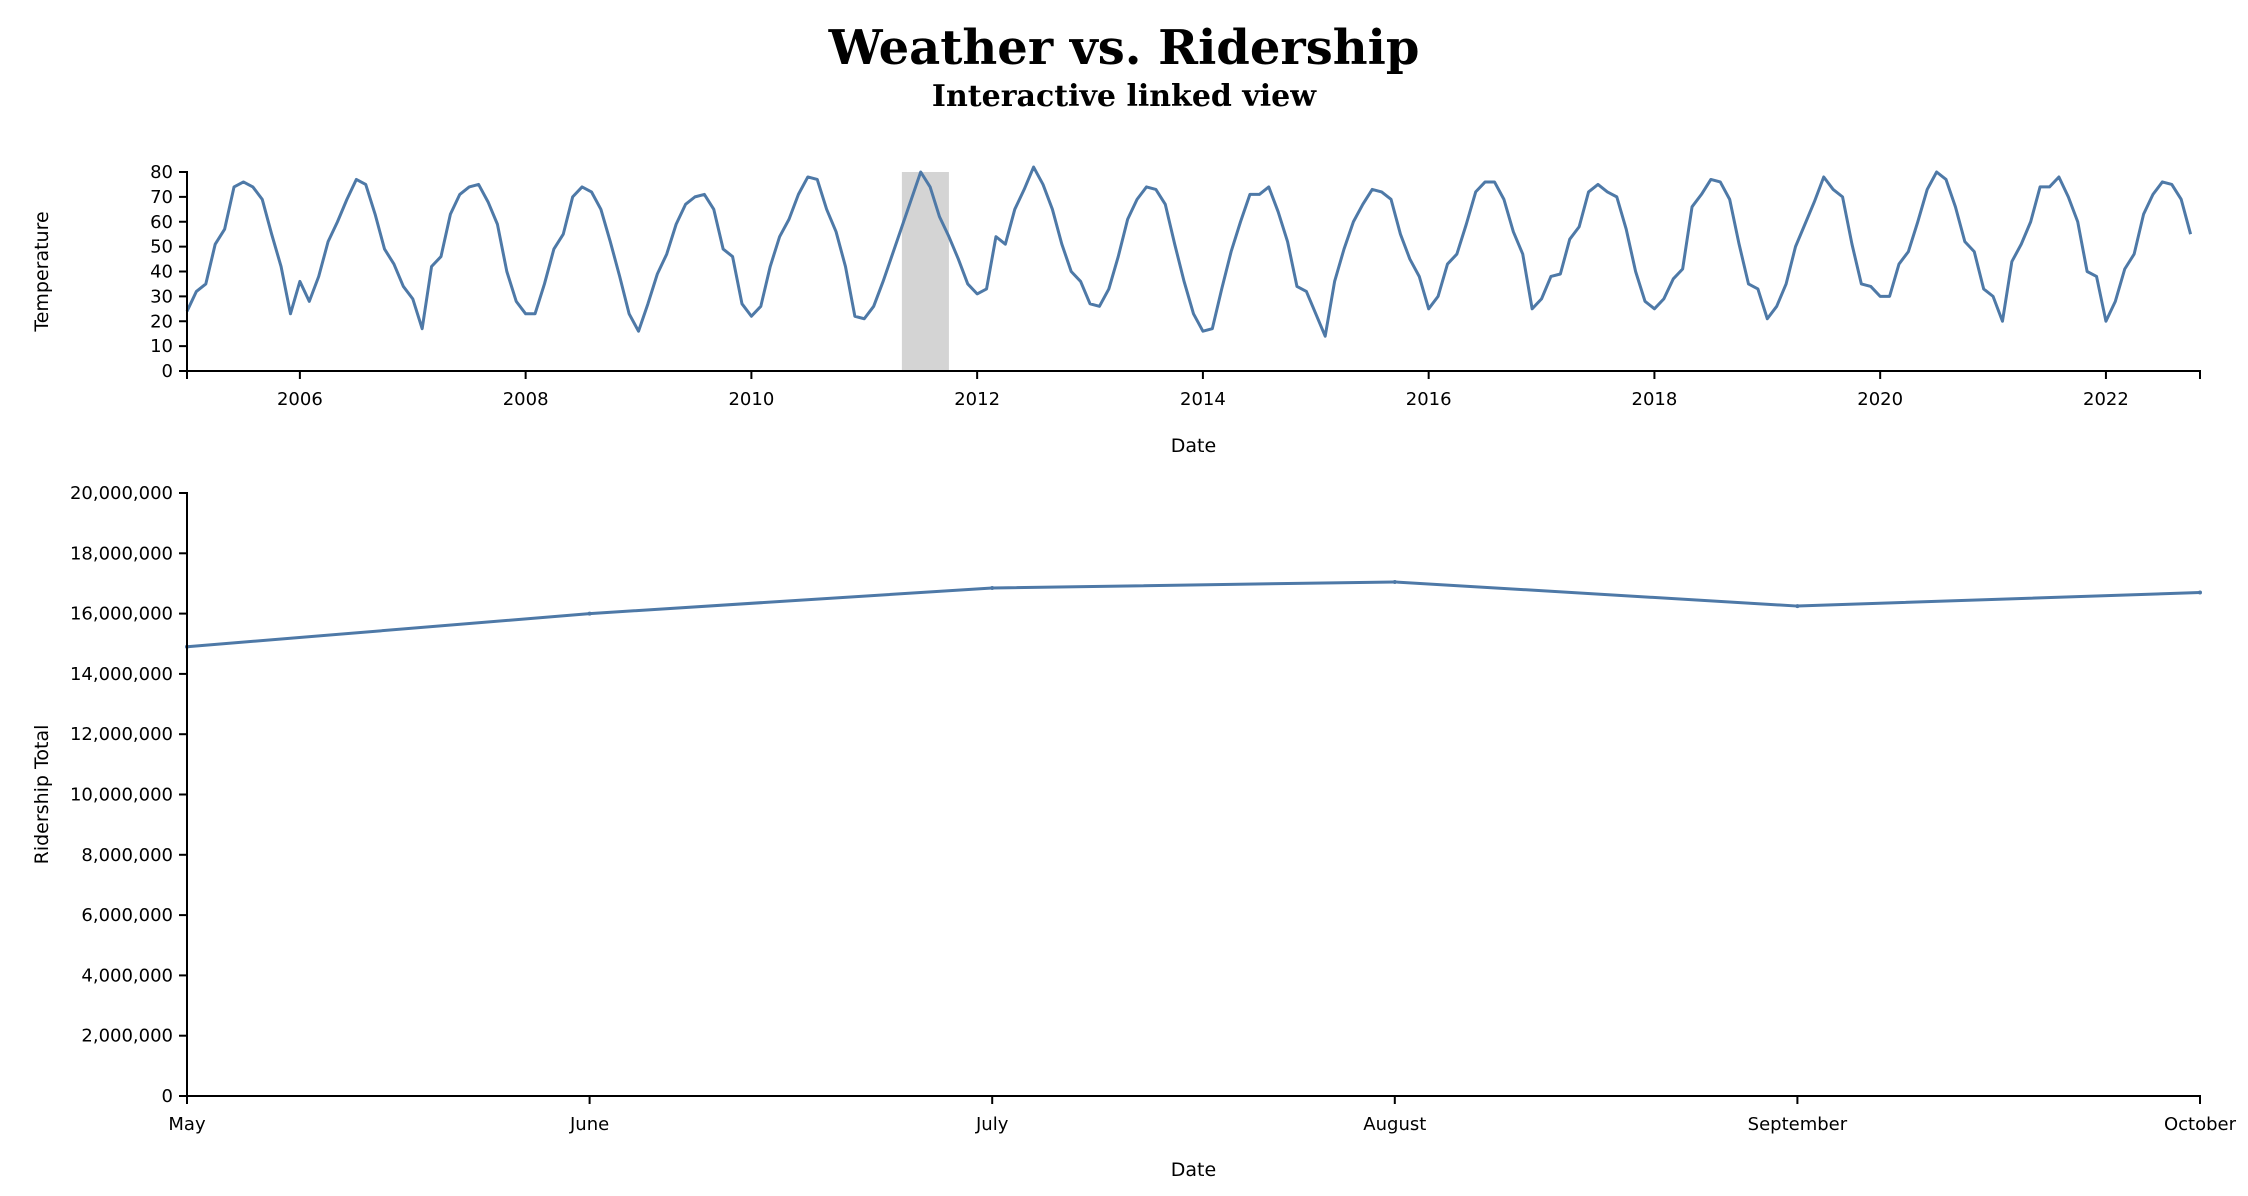 The image size is (2248, 1196). What do you see at coordinates (992, 1124) in the screenshot?
I see `ridership-x-tick-label: July` at bounding box center [992, 1124].